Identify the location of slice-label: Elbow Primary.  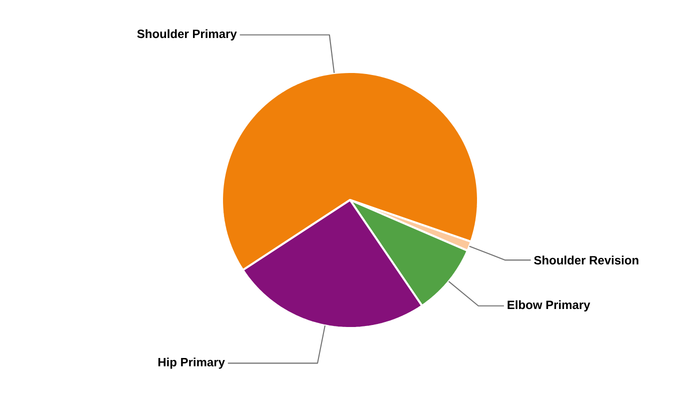
(549, 306).